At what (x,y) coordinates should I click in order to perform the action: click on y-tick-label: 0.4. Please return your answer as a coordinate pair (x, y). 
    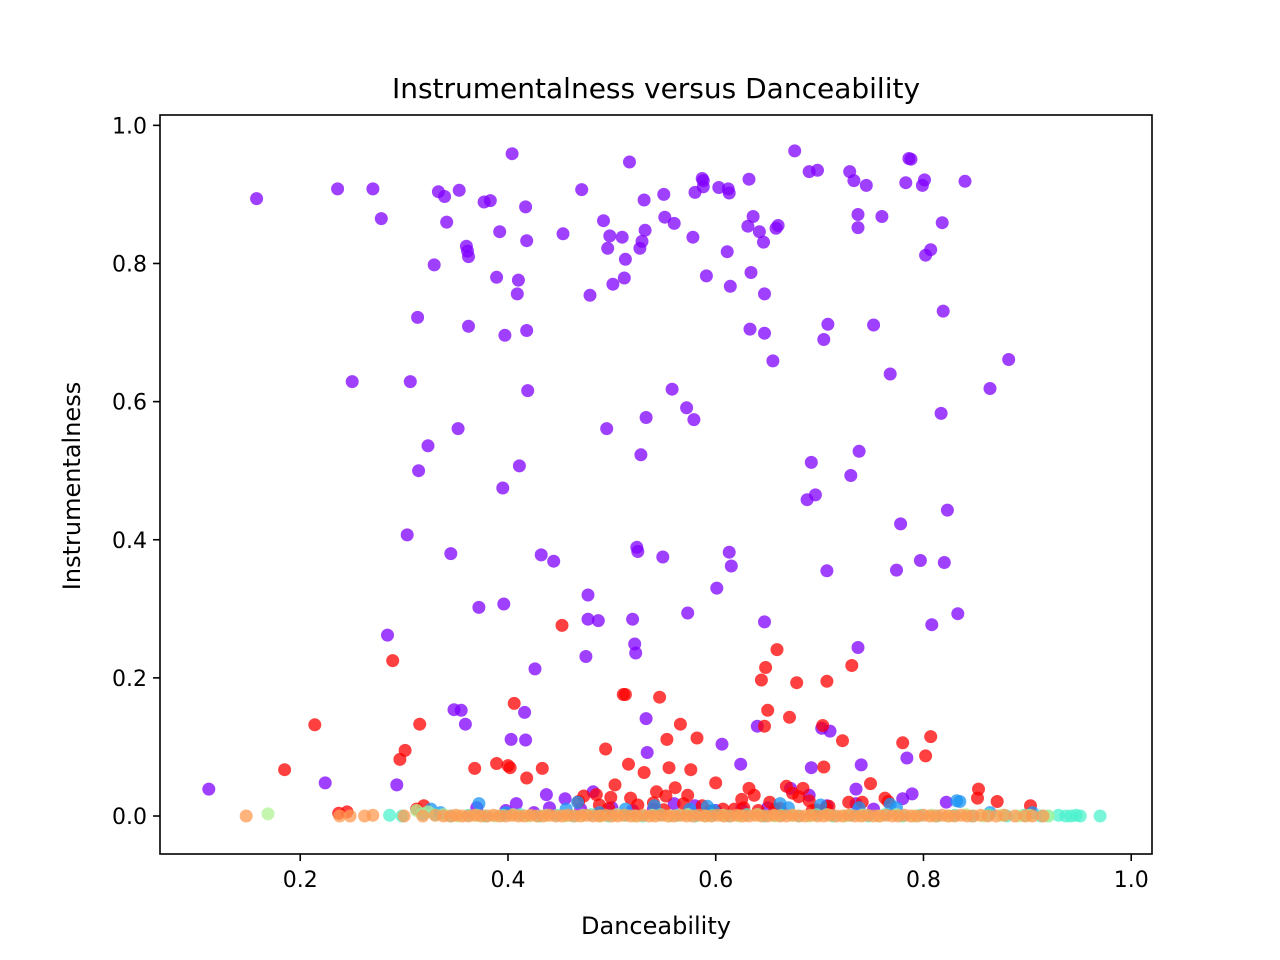
    Looking at the image, I should click on (129, 541).